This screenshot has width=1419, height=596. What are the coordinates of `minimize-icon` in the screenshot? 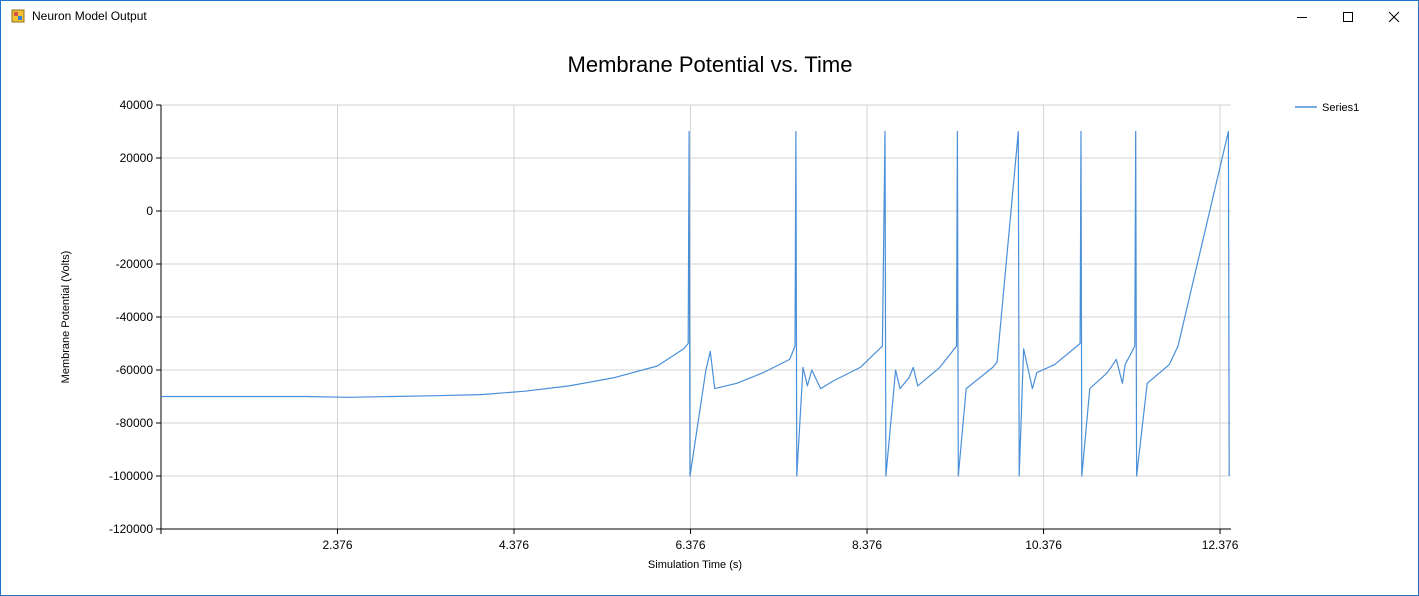 It's located at (1302, 17).